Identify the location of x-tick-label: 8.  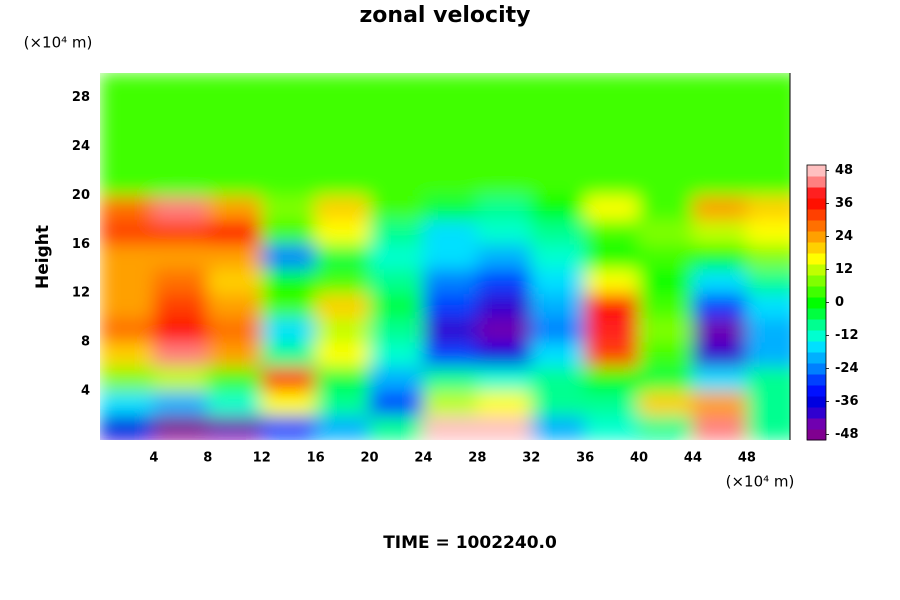
(207, 458).